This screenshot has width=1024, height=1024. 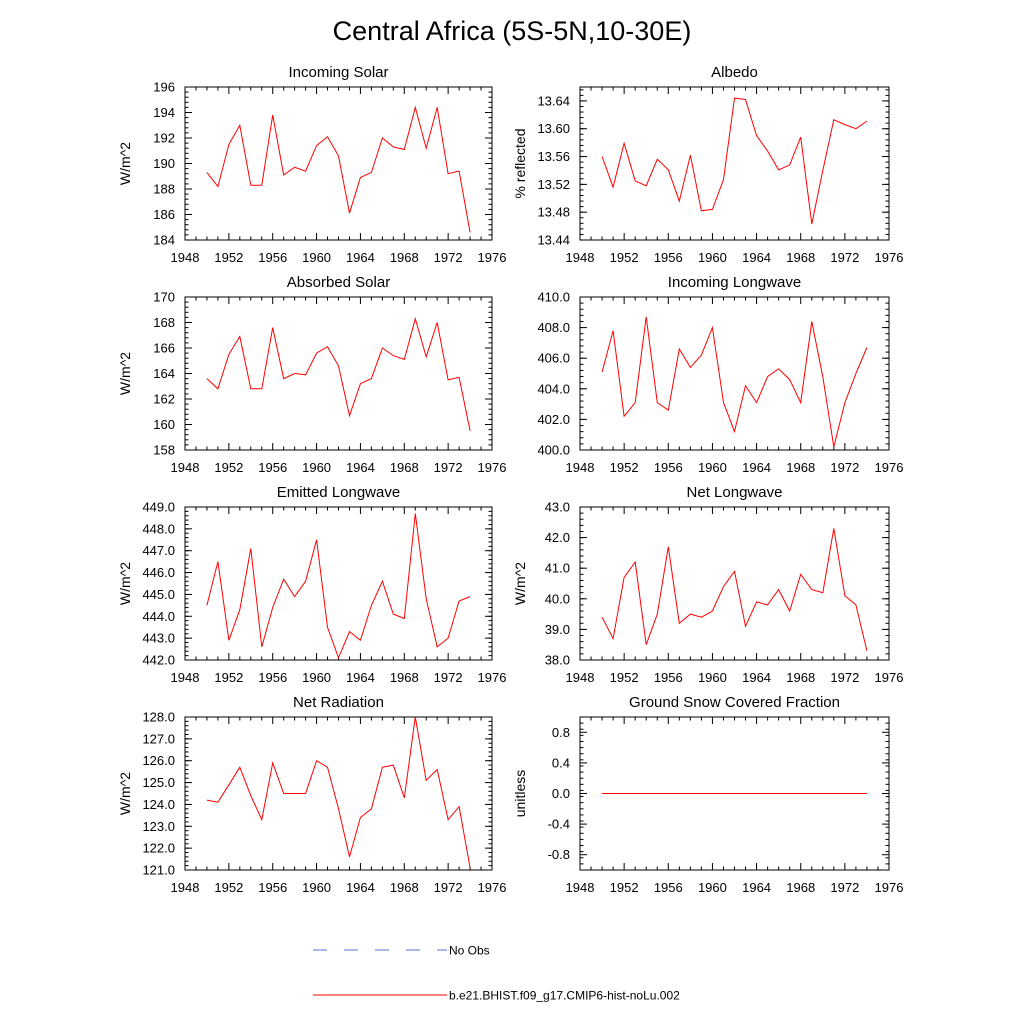 What do you see at coordinates (164, 450) in the screenshot?
I see `y-tick-label: 158` at bounding box center [164, 450].